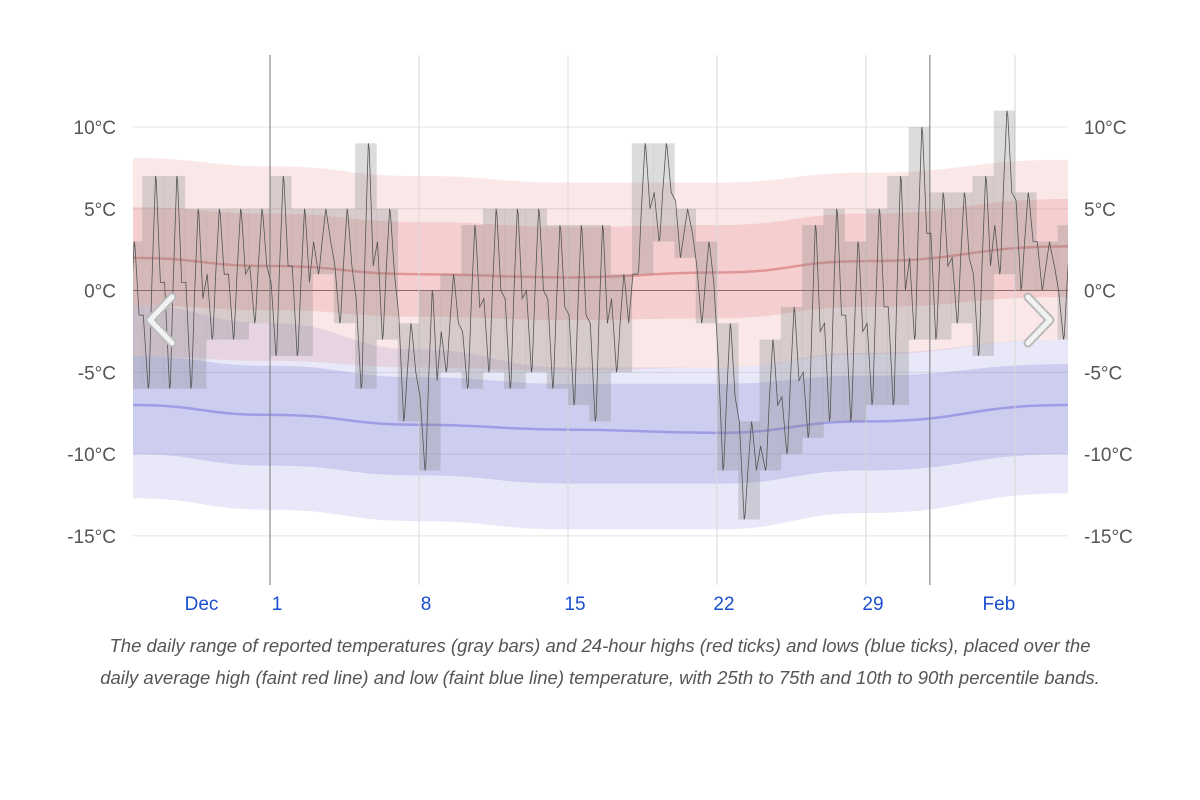 This screenshot has width=1200, height=800. What do you see at coordinates (723, 604) in the screenshot?
I see `x-tick-day: 22` at bounding box center [723, 604].